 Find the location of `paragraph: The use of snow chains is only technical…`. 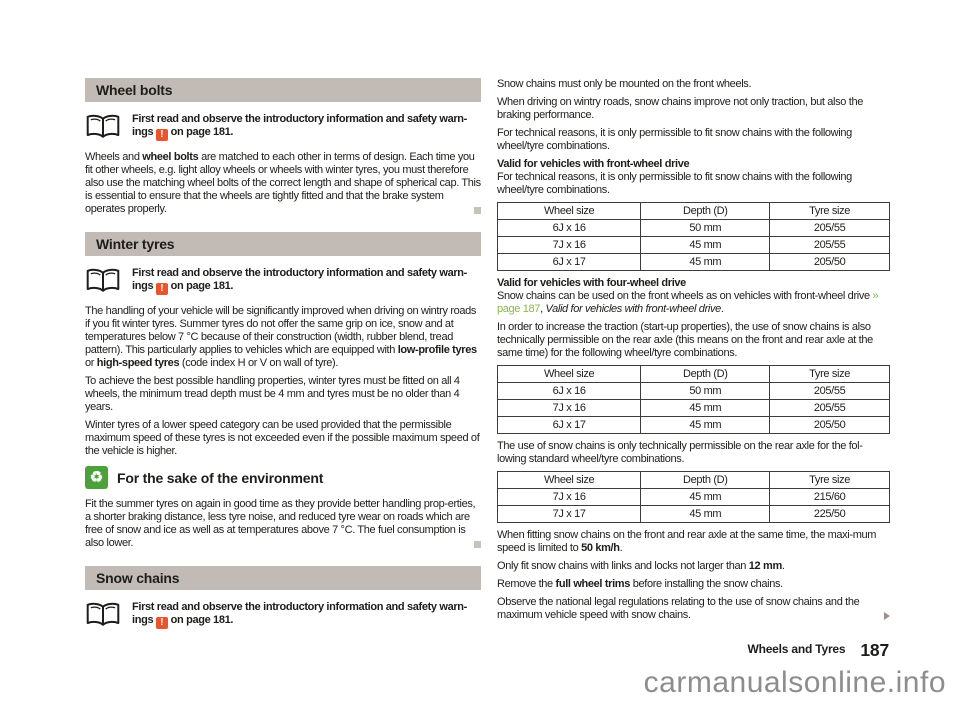

paragraph: The use of snow chains is only technical… is located at coordinates (693, 453).